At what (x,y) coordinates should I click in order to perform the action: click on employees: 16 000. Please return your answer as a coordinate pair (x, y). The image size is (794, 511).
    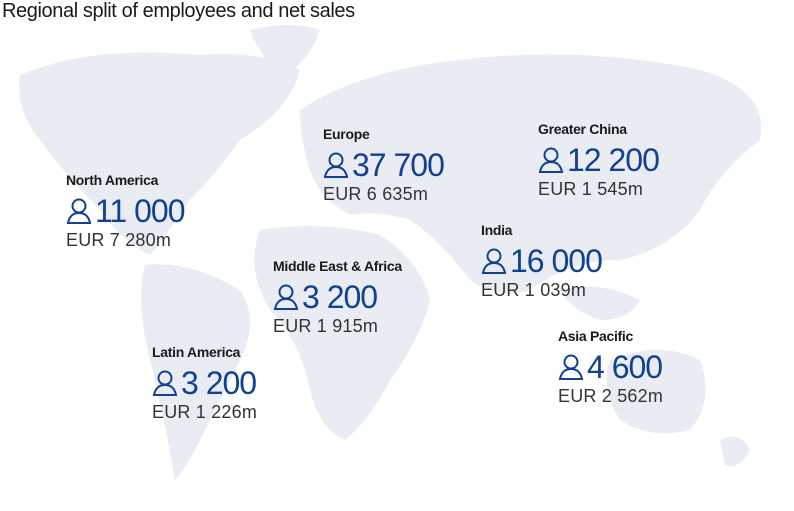
    Looking at the image, I should click on (542, 261).